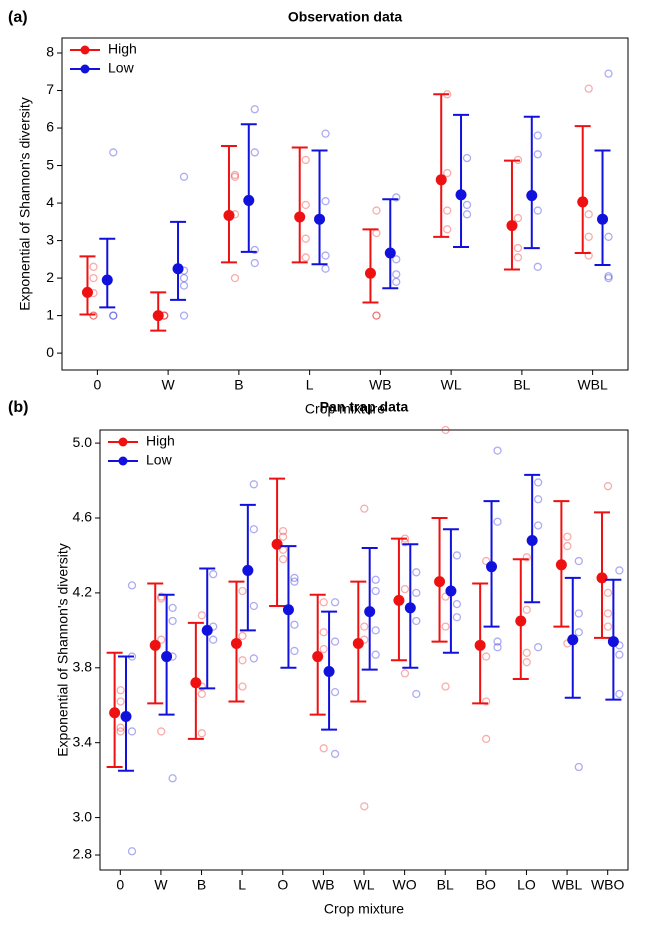 The width and height of the screenshot is (645, 934). Describe the element at coordinates (282, 885) in the screenshot. I see `x-tick-label: O` at that location.